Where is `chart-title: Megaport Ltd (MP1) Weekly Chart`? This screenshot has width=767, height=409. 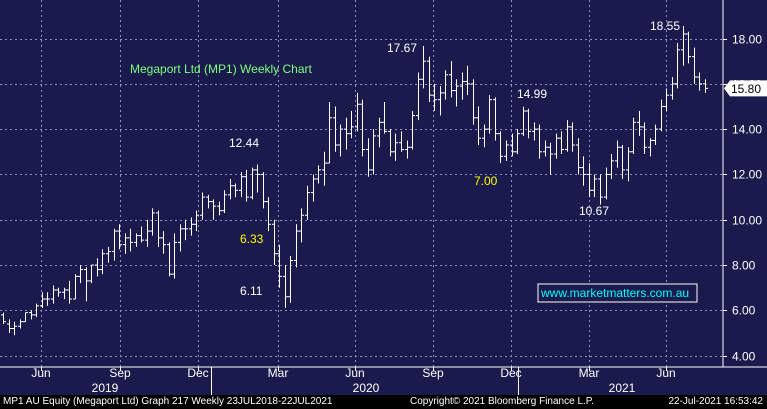 chart-title: Megaport Ltd (MP1) Weekly Chart is located at coordinates (221, 69).